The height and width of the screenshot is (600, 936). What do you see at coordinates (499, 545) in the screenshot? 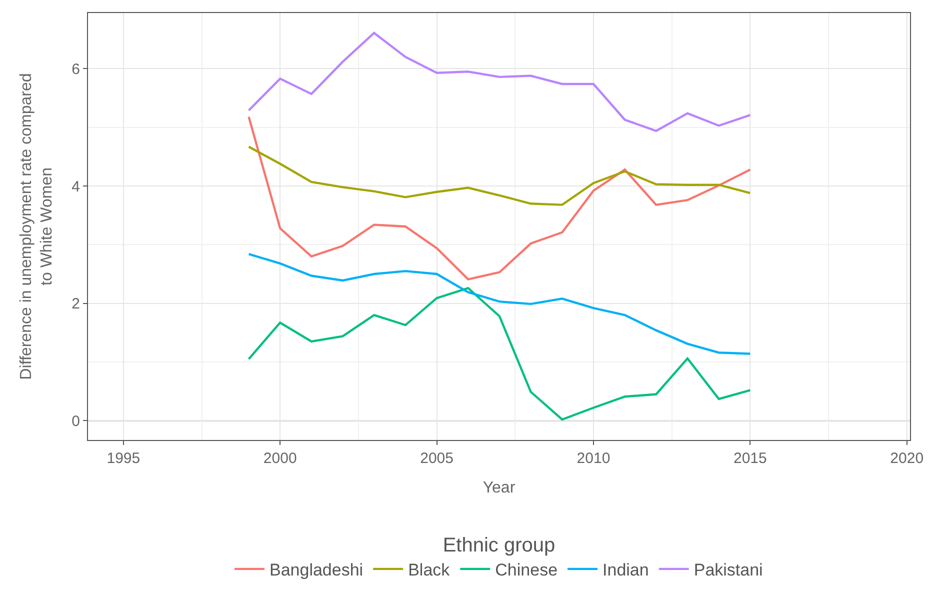
I see `legend-title: Ethnic group` at bounding box center [499, 545].